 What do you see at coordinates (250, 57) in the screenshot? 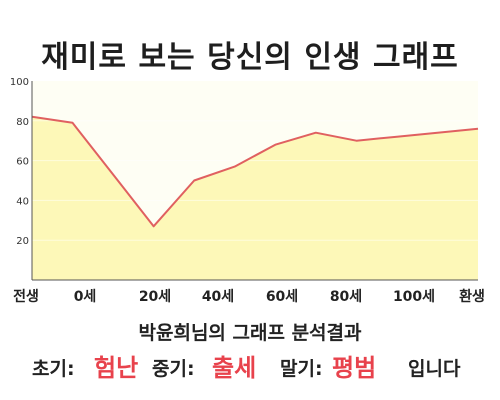
I see `chart-title: 재미로 보는 당신의 인생 그래프` at bounding box center [250, 57].